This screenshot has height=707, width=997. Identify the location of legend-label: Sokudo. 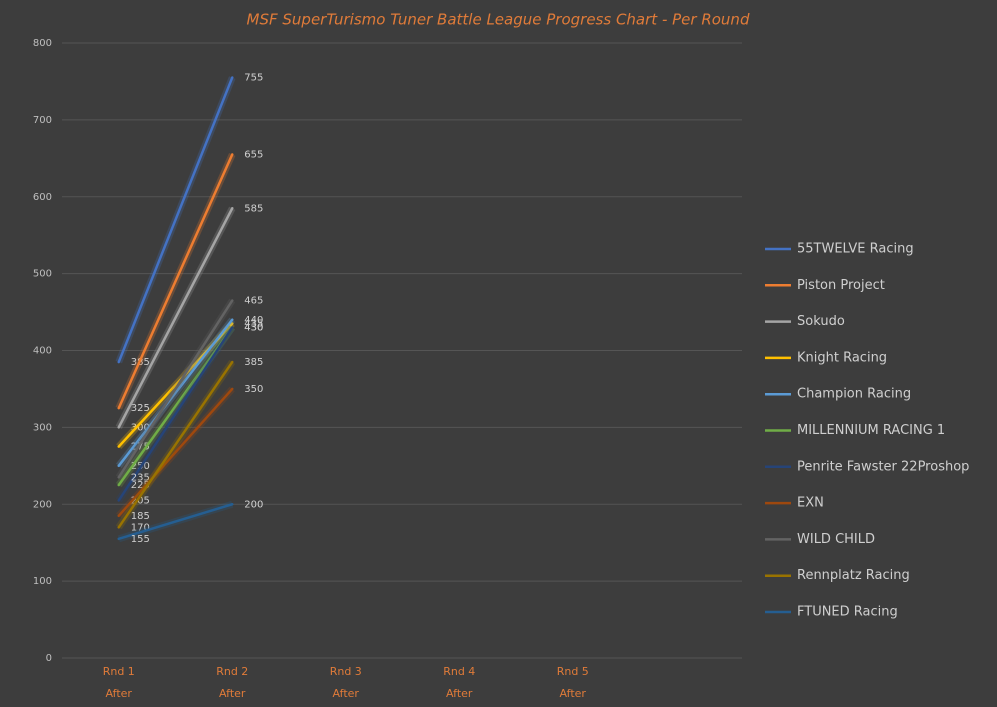
(821, 321).